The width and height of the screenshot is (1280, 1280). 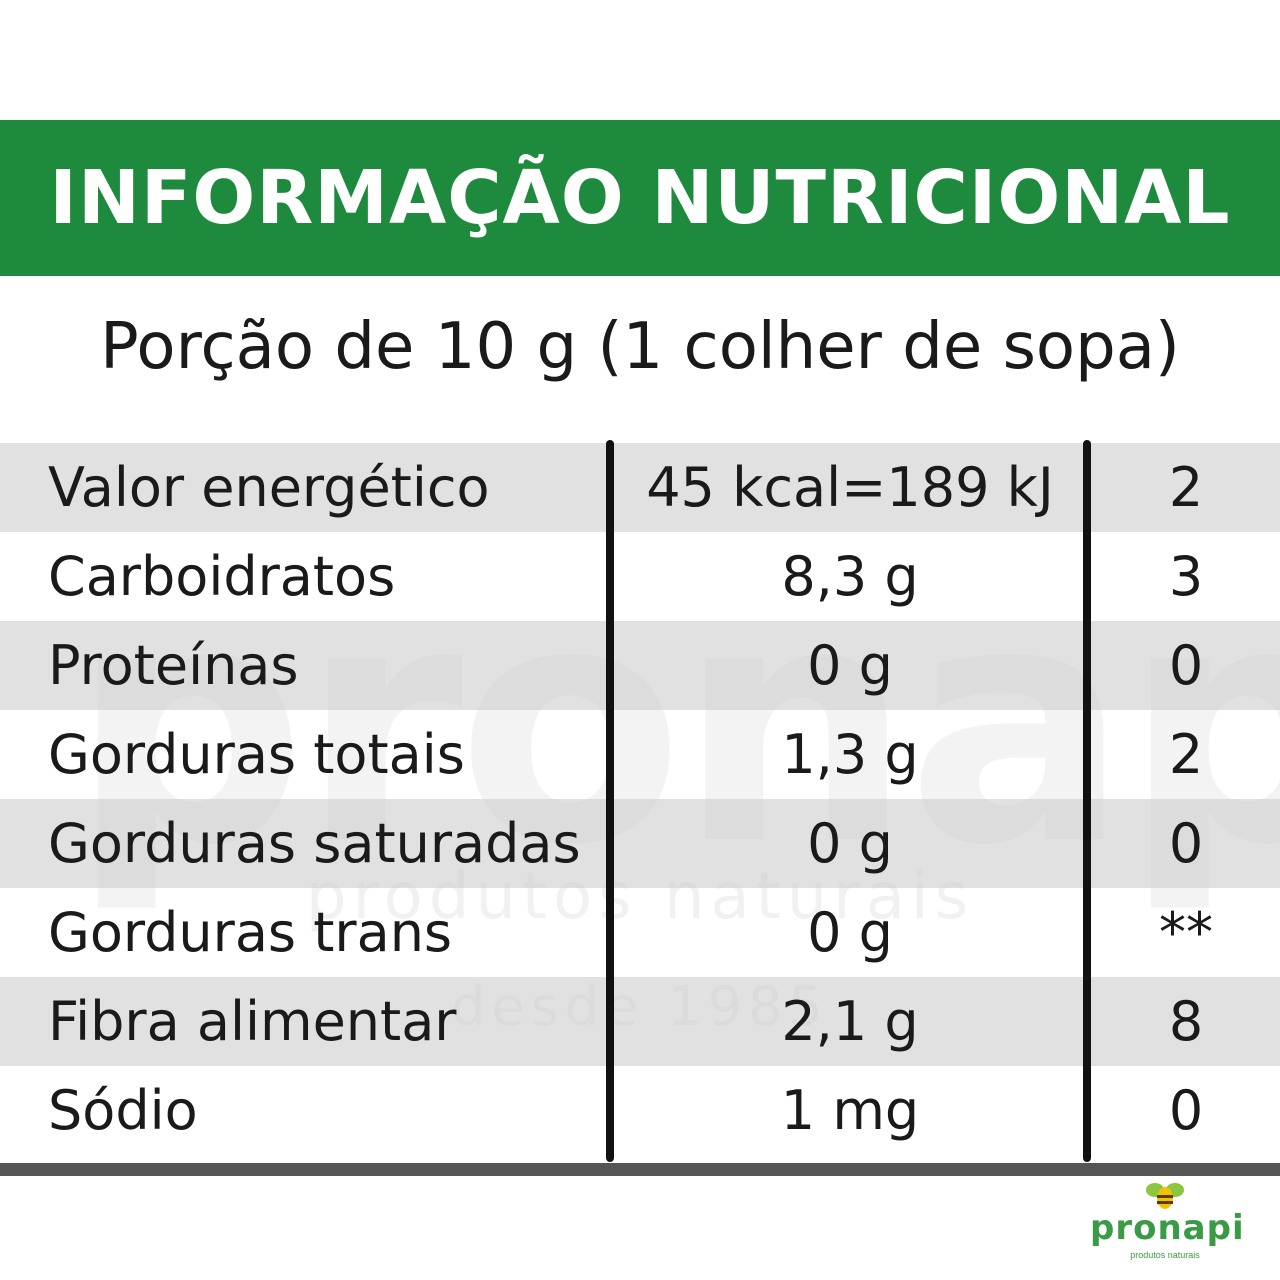 I want to click on nutrient-name: Fibra alimentar, so click(x=252, y=1021).